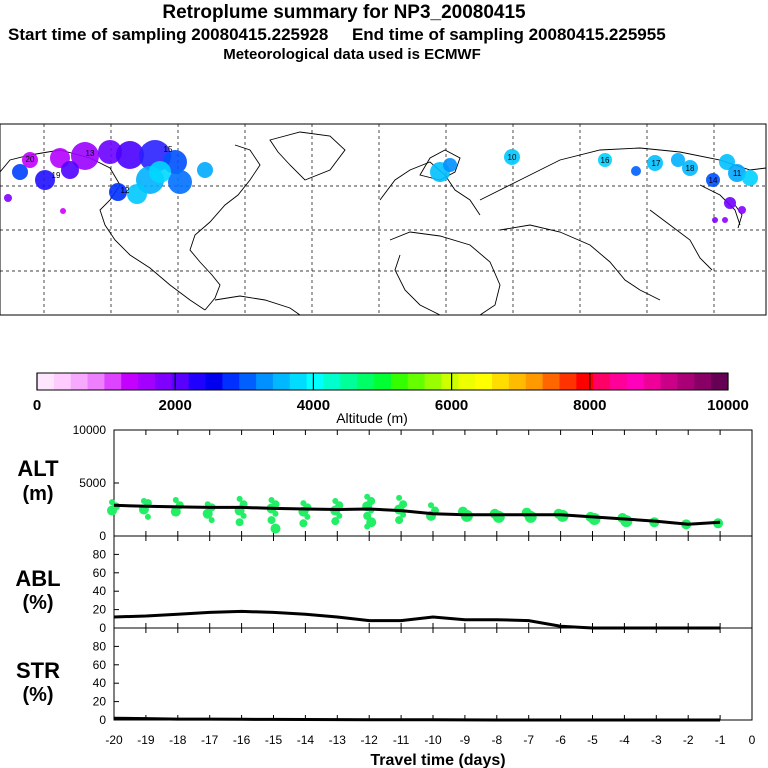 The image size is (768, 768). What do you see at coordinates (344, 12) in the screenshot?
I see `plot-title: Retroplume summary for NP3_20080415` at bounding box center [344, 12].